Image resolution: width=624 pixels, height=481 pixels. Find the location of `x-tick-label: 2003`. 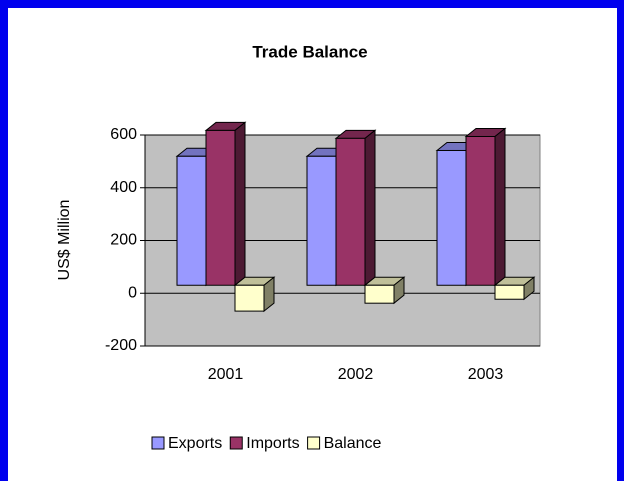

x-tick-label: 2003 is located at coordinates (486, 374).